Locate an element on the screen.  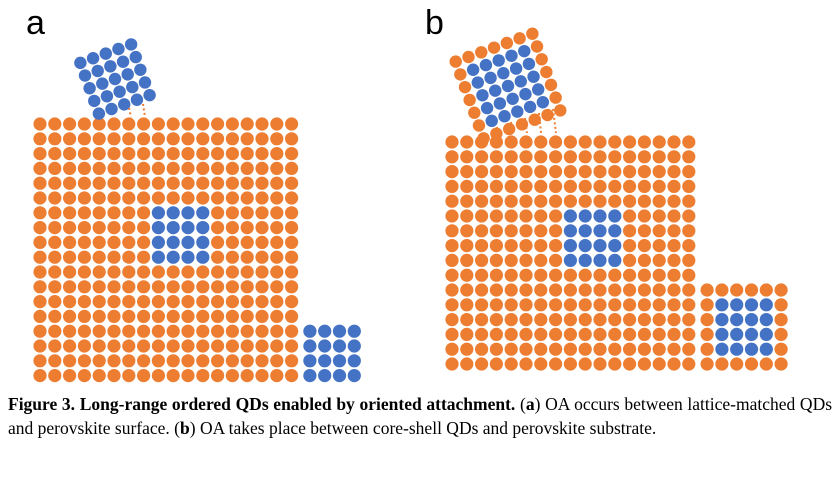
panel-label-b: b is located at coordinates (434, 23).